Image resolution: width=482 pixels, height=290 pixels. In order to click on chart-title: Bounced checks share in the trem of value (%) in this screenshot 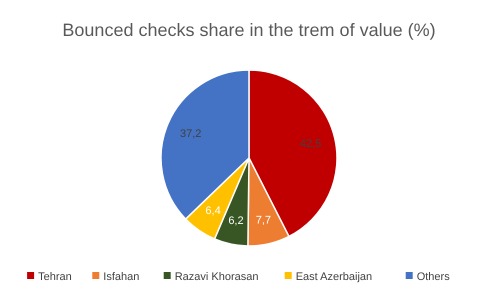, I will do `click(249, 30)`.